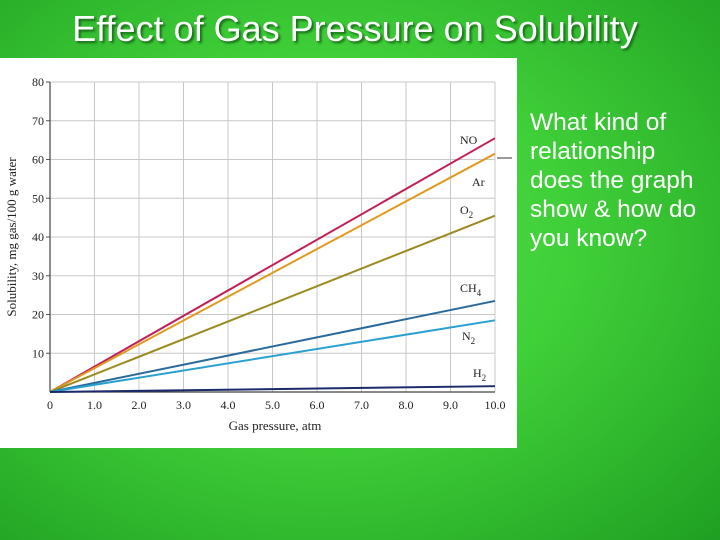  I want to click on y-tick-label: 50, so click(38, 198).